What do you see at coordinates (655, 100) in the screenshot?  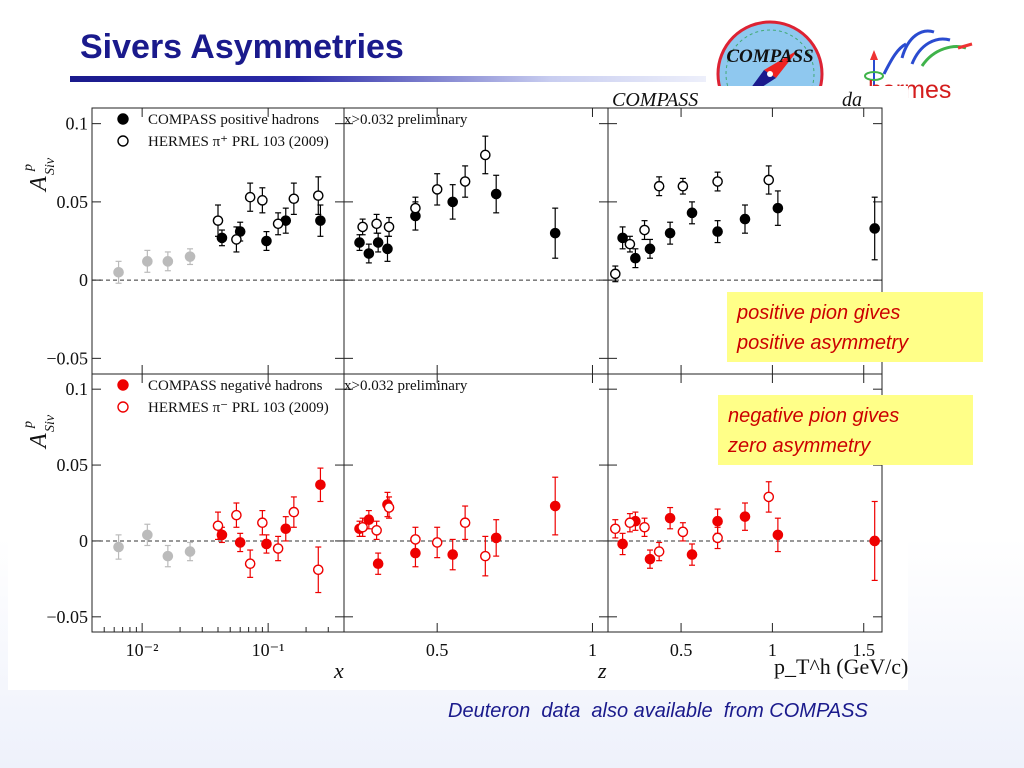 I see `chart-header: COMPASS` at bounding box center [655, 100].